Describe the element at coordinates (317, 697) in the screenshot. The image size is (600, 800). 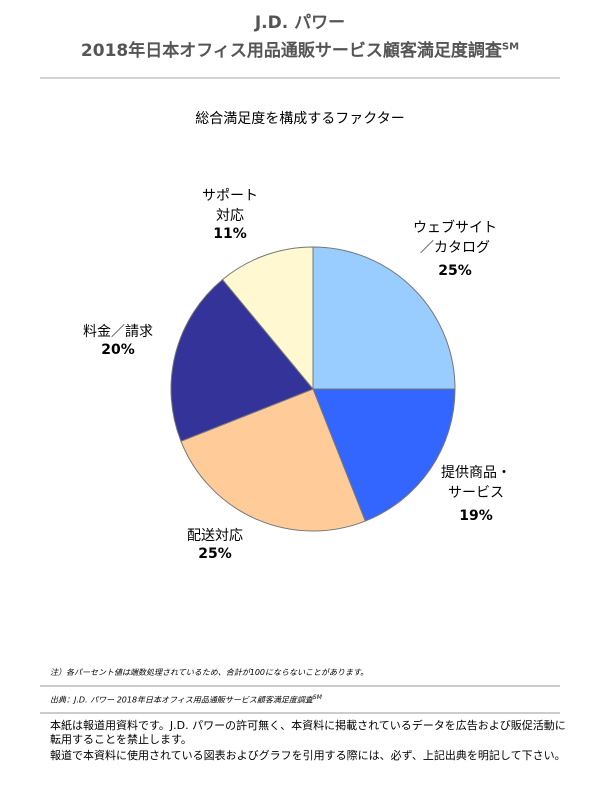
I see `source-mark: SM` at that location.